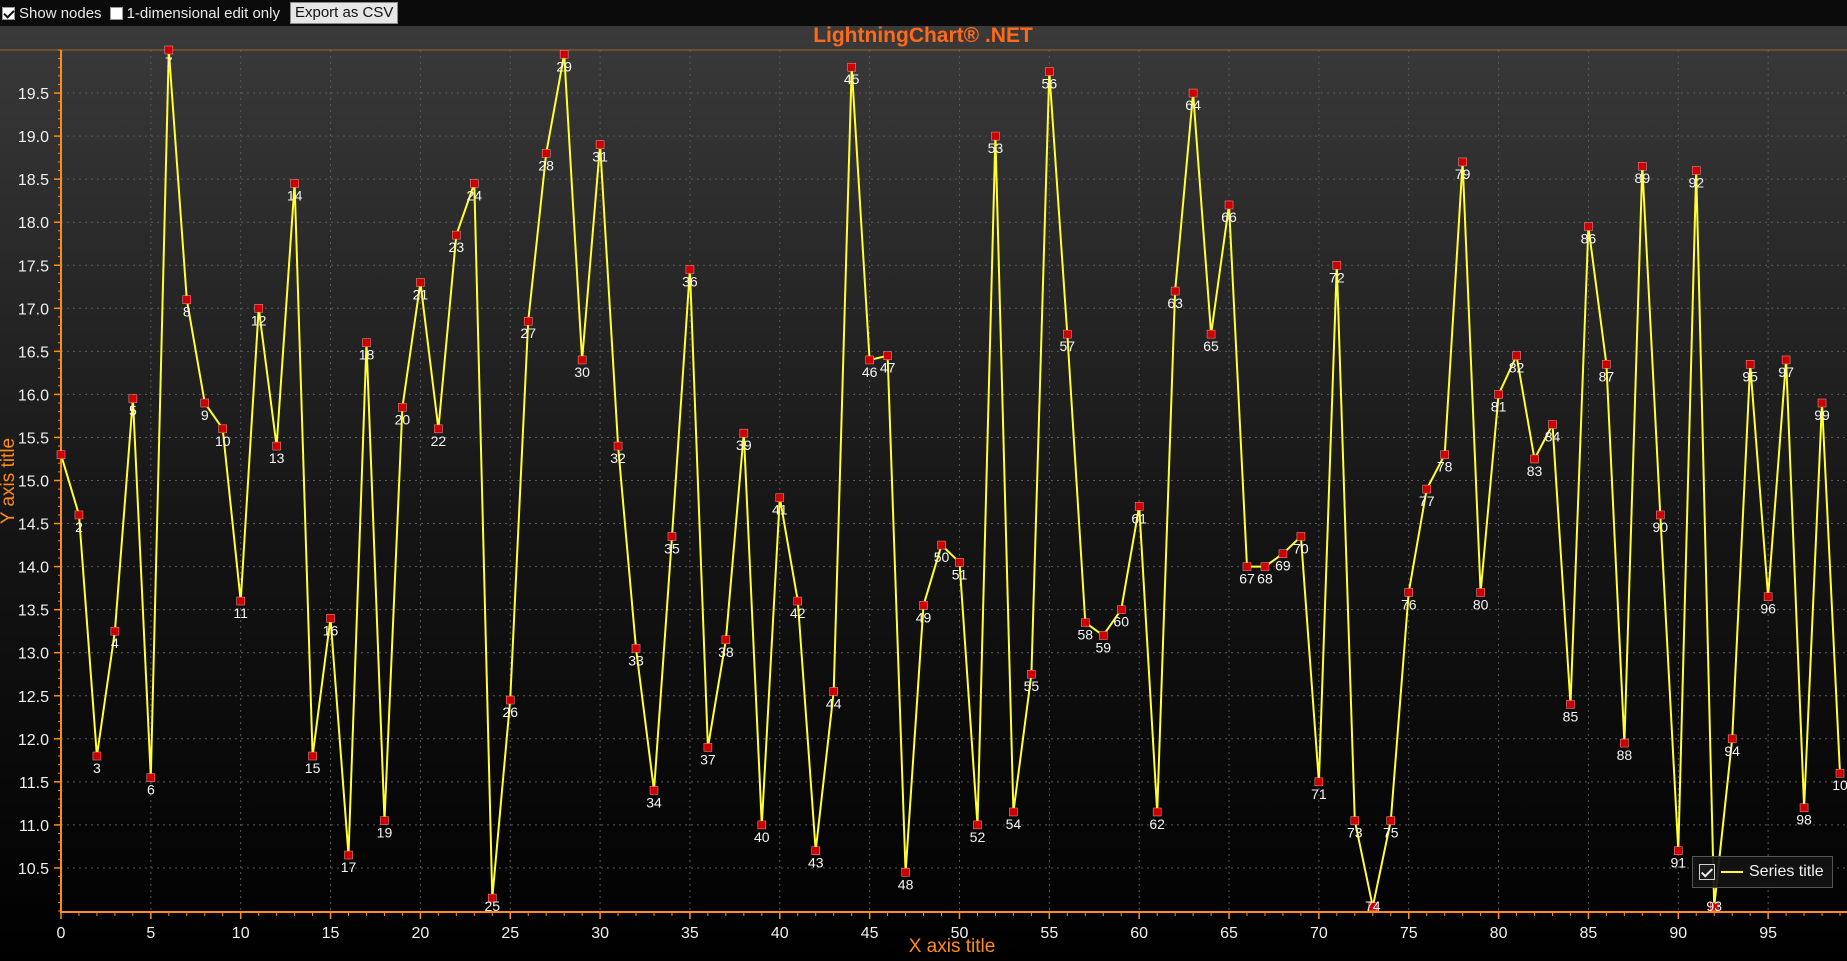 Image resolution: width=1847 pixels, height=961 pixels. Describe the element at coordinates (344, 13) in the screenshot. I see `export-csv-button: Export as CSV` at that location.